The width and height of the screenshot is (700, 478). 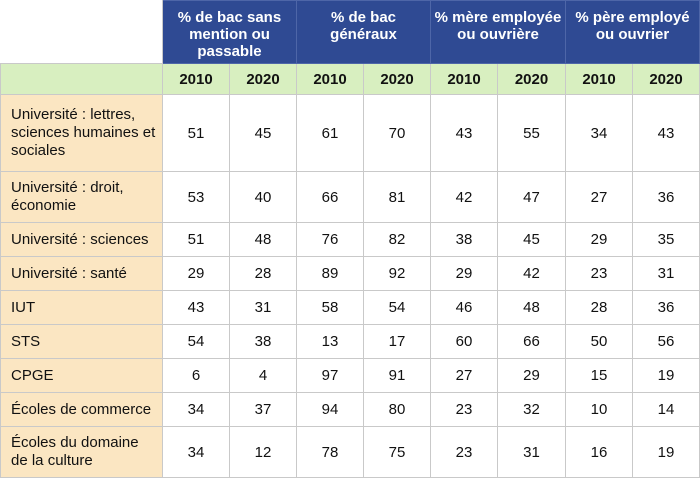 What do you see at coordinates (363, 32) in the screenshot?
I see `group-header: % de bac généraux` at bounding box center [363, 32].